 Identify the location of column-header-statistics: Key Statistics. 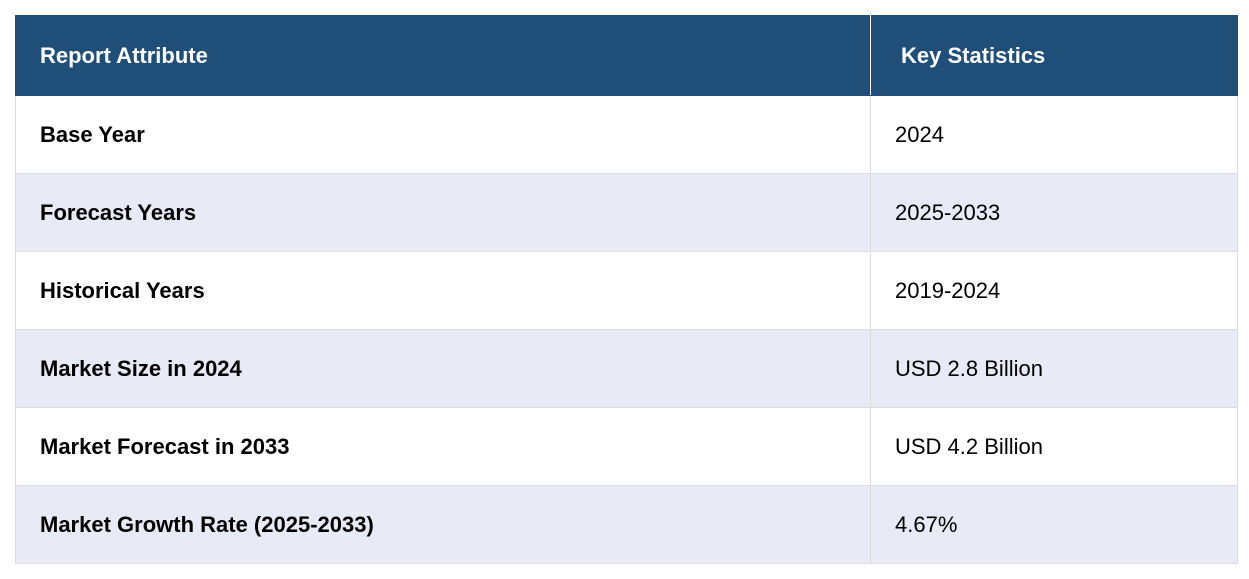
(1054, 55).